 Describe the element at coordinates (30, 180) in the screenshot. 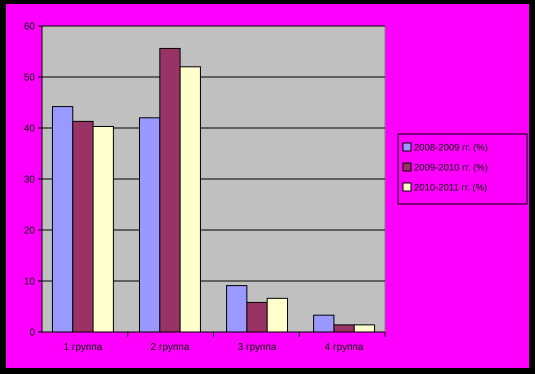

I see `y-tick-label: 30` at that location.